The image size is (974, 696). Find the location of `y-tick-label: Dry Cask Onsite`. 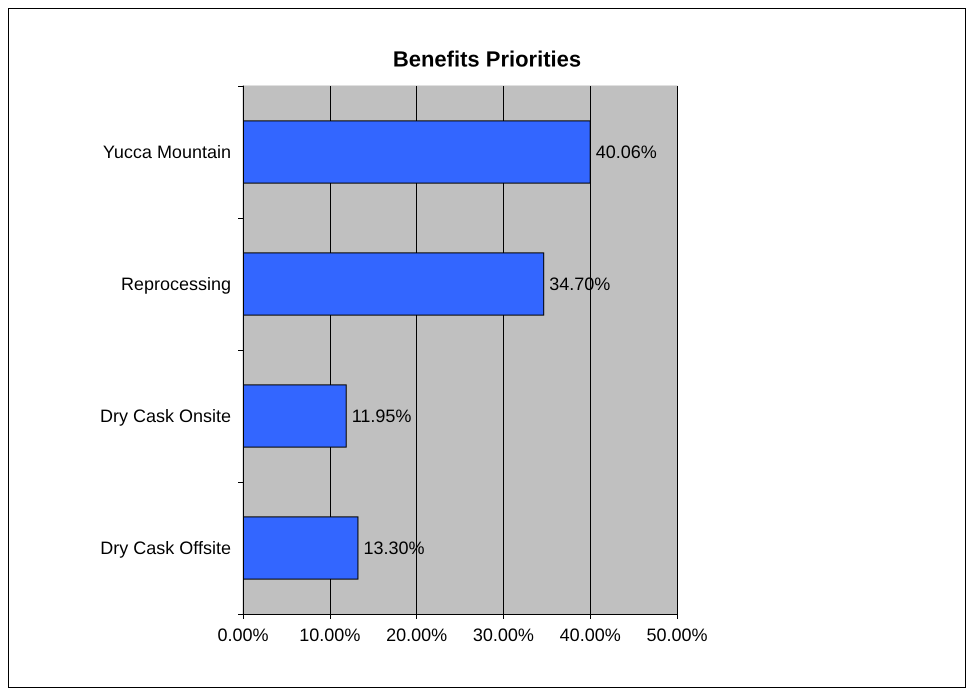

y-tick-label: Dry Cask Onsite is located at coordinates (165, 416).